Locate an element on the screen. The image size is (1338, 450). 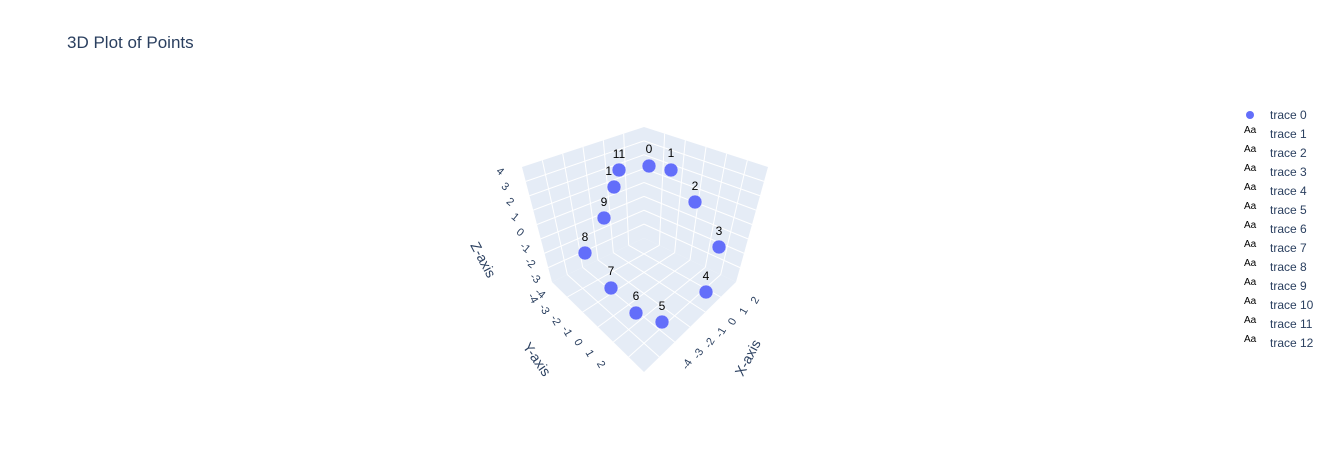
legend-item: Aa trace 5 is located at coordinates (1289, 210).